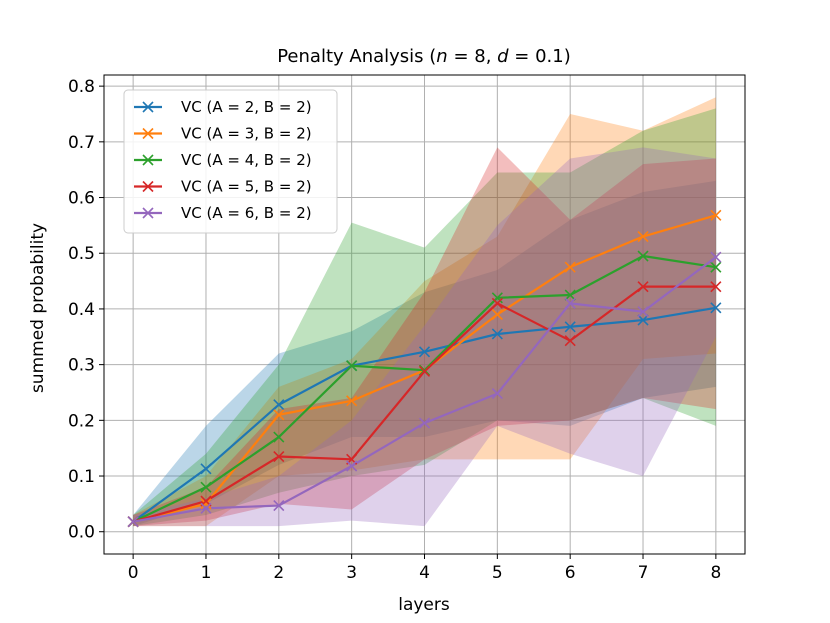  Describe the element at coordinates (206, 573) in the screenshot. I see `x-tick-label: 1` at that location.